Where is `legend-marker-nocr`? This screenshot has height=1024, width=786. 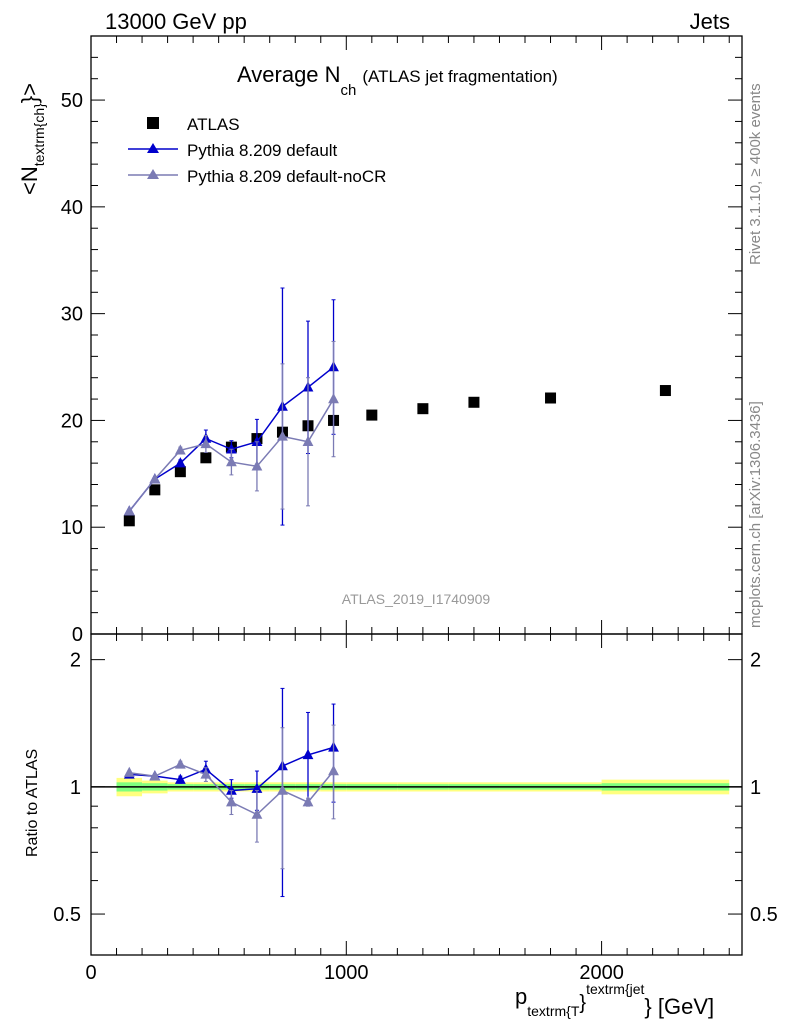 legend-marker-nocr is located at coordinates (153, 174).